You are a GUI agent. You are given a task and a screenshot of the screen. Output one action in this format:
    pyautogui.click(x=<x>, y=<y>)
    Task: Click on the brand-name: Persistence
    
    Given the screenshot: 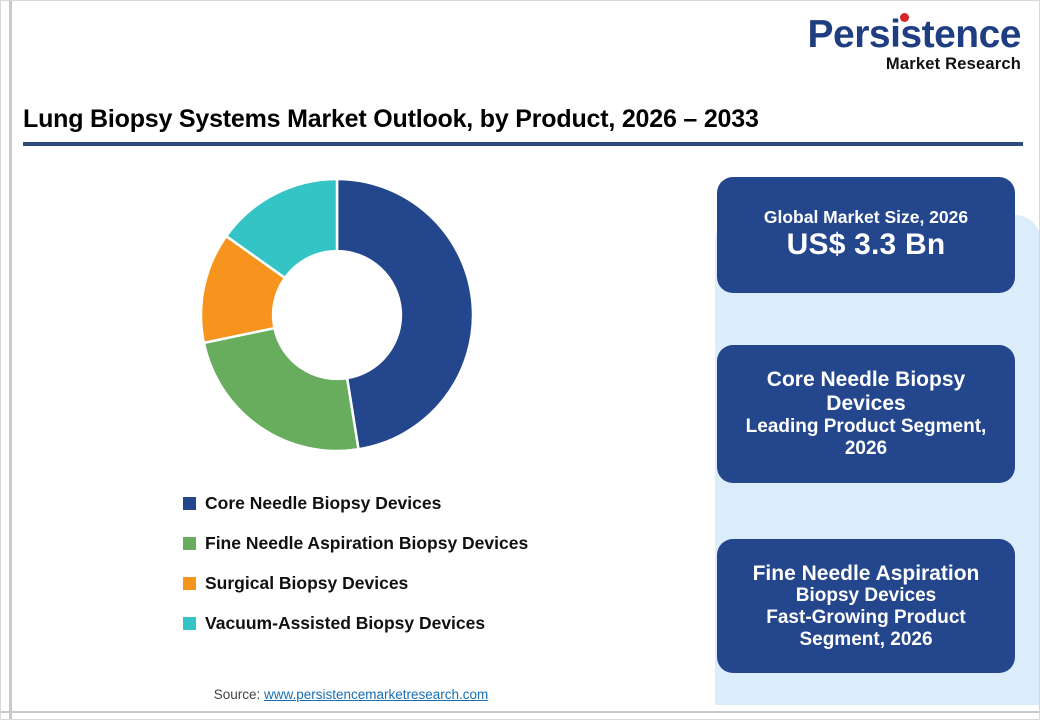 What is the action you would take?
    pyautogui.click(x=914, y=34)
    